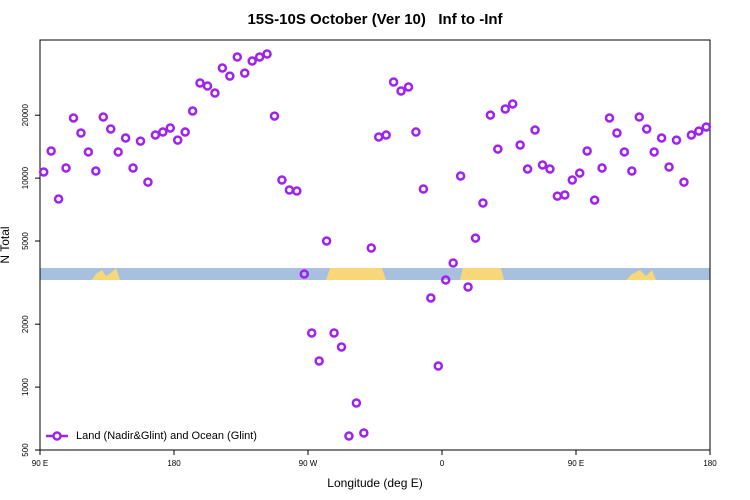 The height and width of the screenshot is (500, 750). I want to click on y-tick-label: 500, so click(25, 450).